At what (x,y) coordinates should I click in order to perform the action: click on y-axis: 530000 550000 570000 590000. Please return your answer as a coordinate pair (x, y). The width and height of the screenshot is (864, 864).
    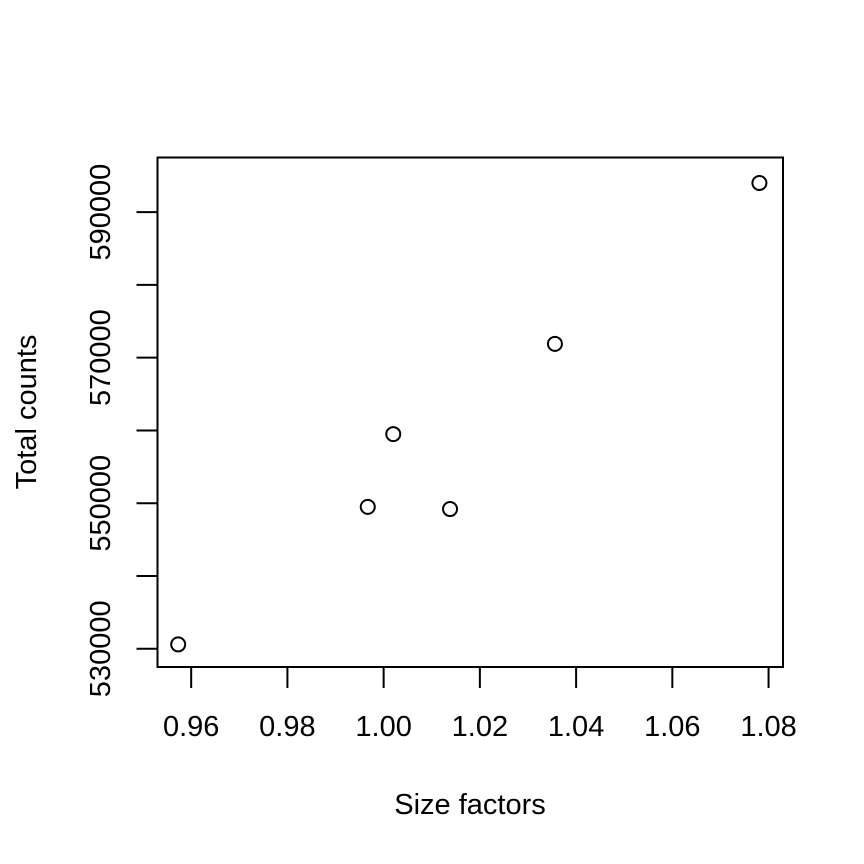
    Looking at the image, I should click on (122, 430).